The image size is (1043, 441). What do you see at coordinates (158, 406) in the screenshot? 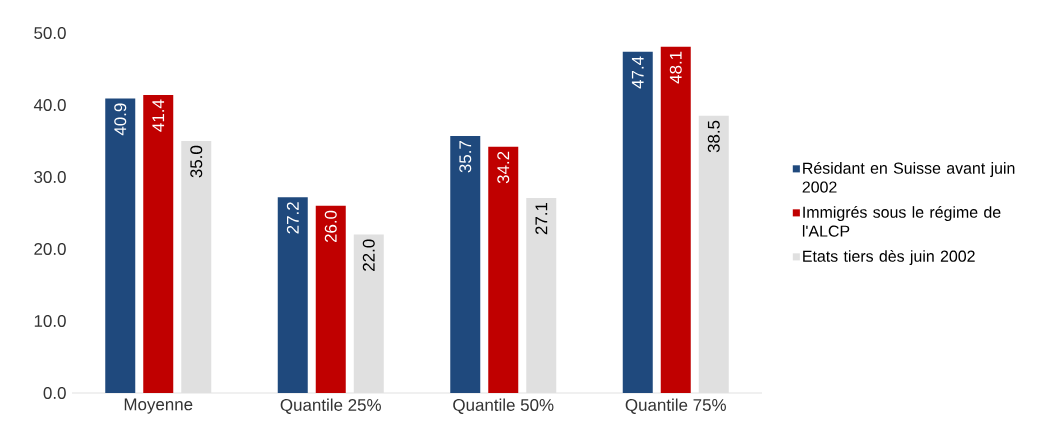
I see `x-tick-label: Moyenne` at bounding box center [158, 406].